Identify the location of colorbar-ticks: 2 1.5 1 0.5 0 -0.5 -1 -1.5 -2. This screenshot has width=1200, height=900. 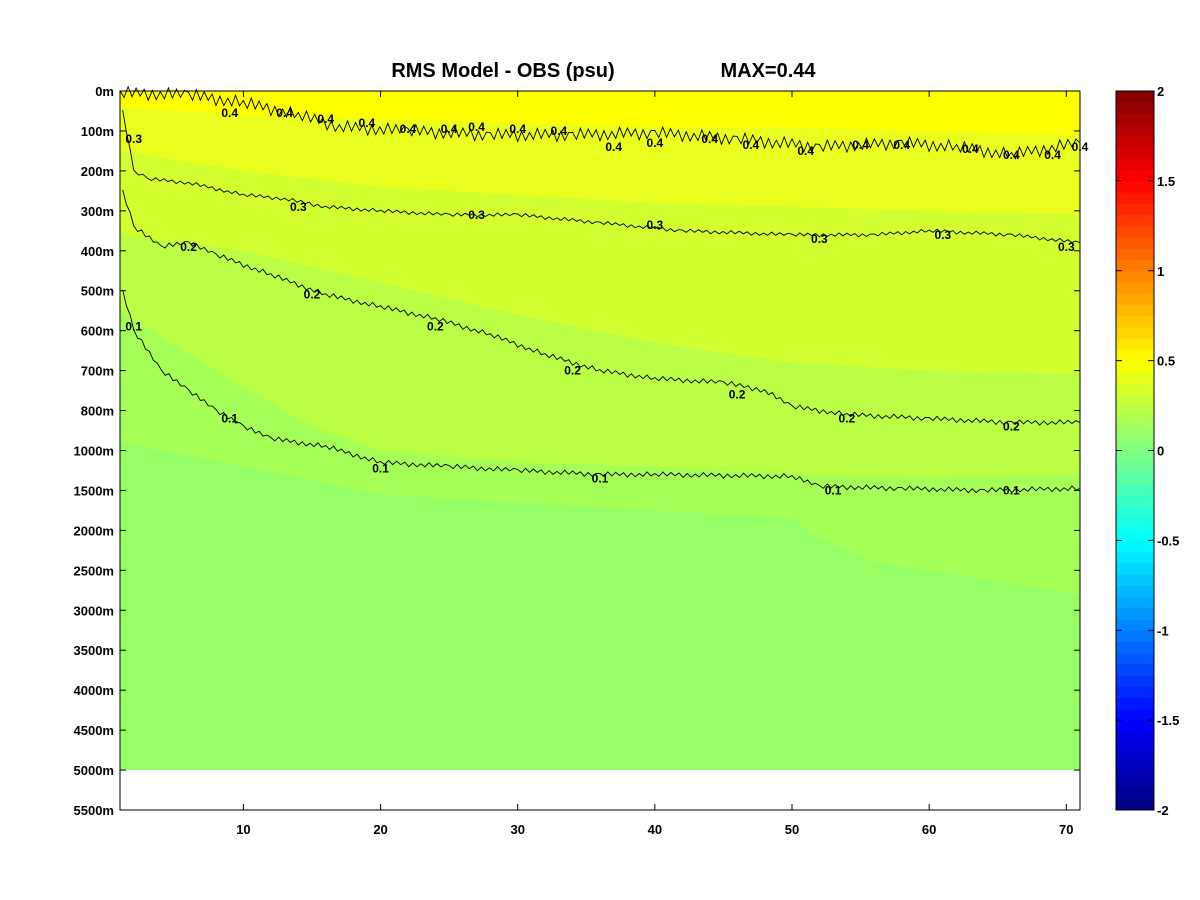
(1147, 451).